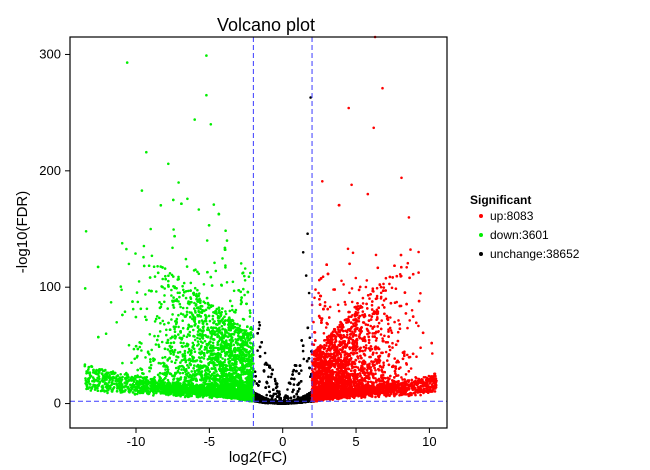  Describe the element at coordinates (284, 250) in the screenshot. I see `series-unchange` at that location.